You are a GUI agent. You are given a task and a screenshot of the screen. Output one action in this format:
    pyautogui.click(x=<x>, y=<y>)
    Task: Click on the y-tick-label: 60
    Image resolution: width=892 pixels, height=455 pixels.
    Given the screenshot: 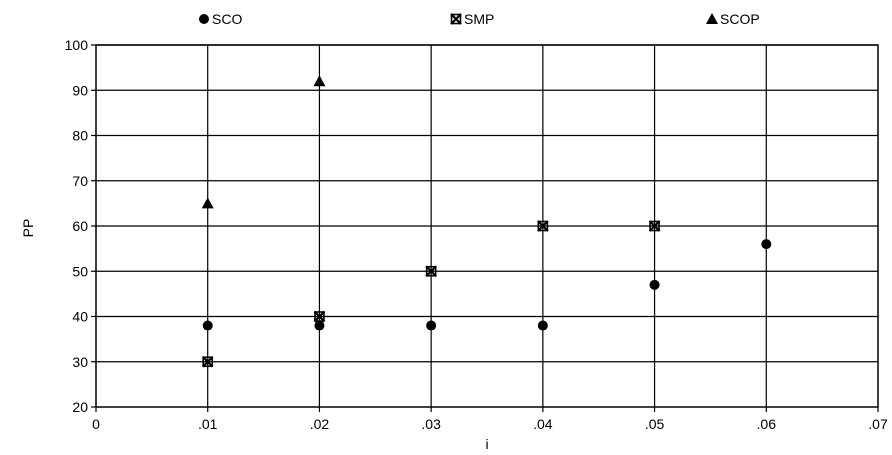 What is the action you would take?
    pyautogui.click(x=80, y=226)
    